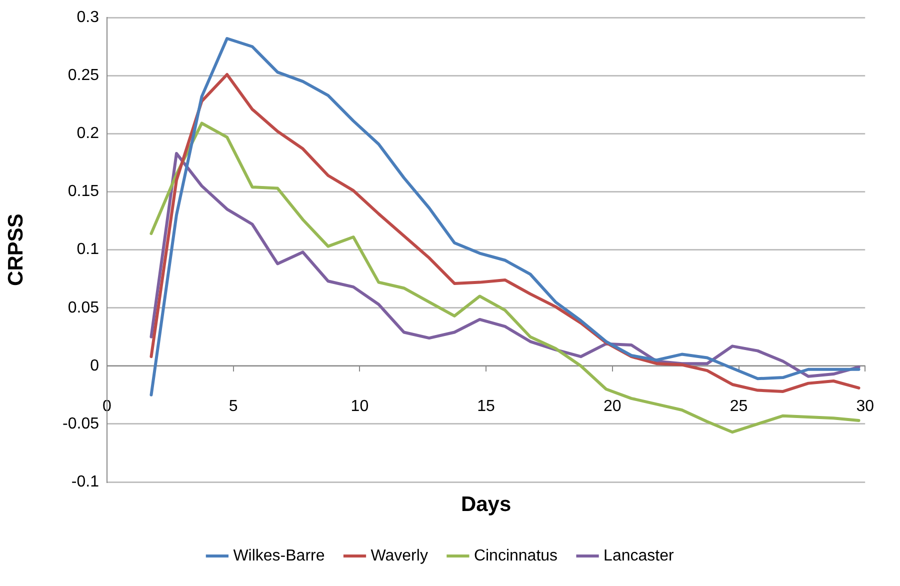 This screenshot has width=900, height=586. Describe the element at coordinates (84, 307) in the screenshot. I see `y-tick-label: 0.05` at that location.